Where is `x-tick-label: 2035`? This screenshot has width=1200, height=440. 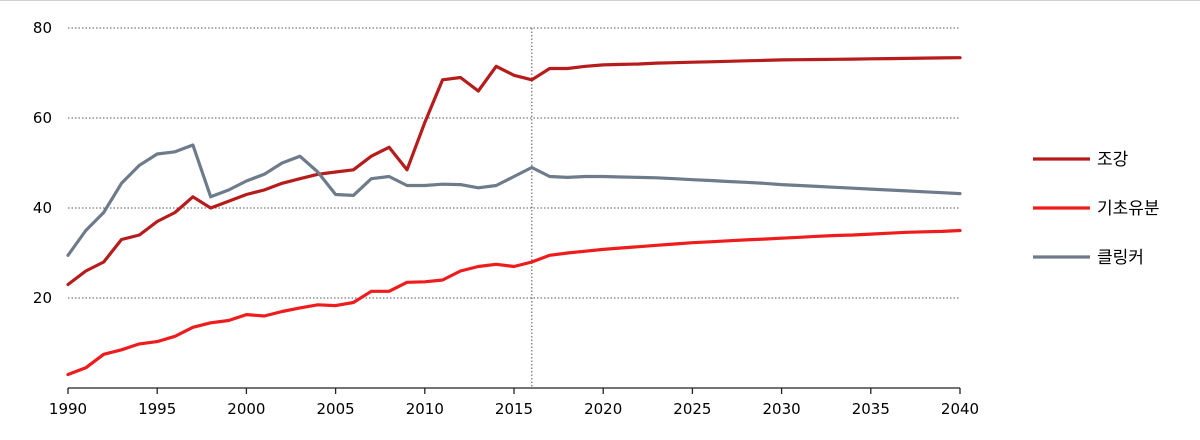 x-tick-label: 2035 is located at coordinates (871, 409).